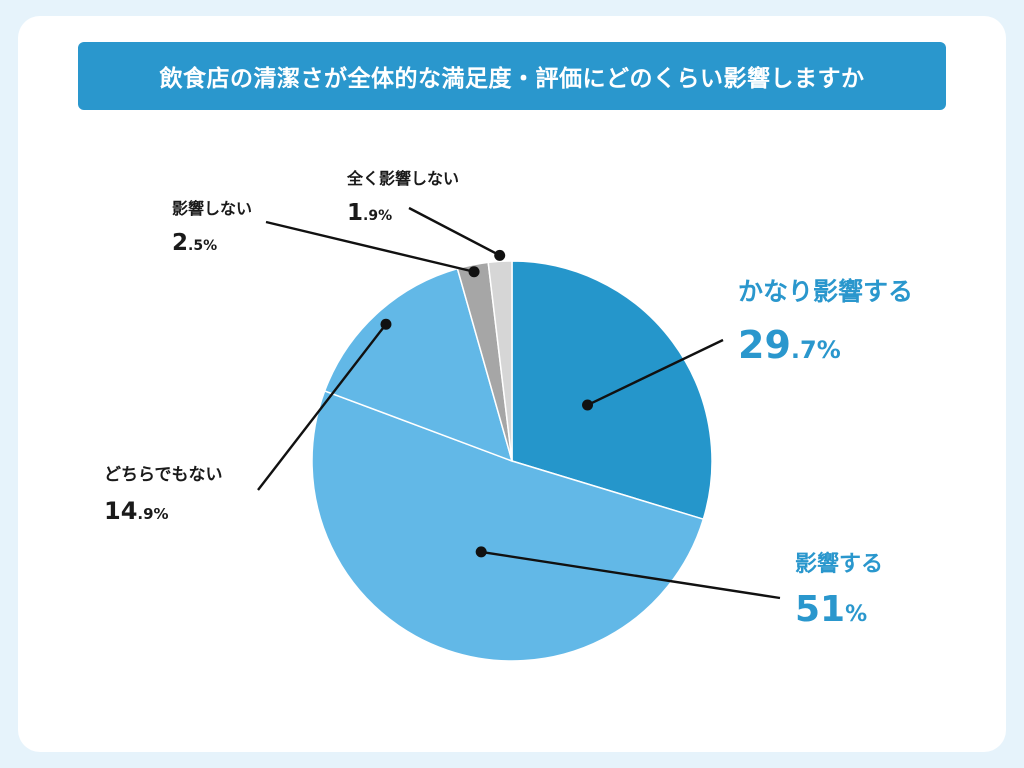  Describe the element at coordinates (402, 178) in the screenshot. I see `slice-label-5: 全く影響しない` at that location.